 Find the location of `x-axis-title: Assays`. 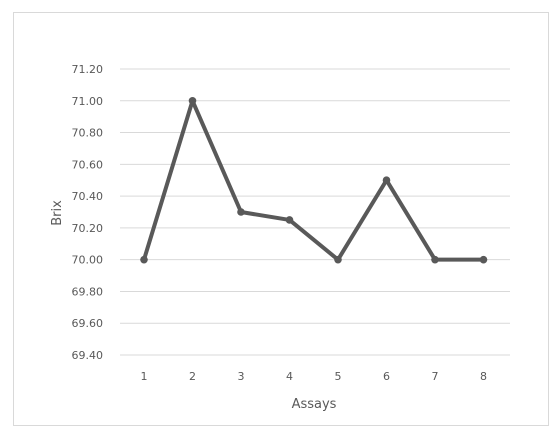

x-axis-title: Assays is located at coordinates (314, 404).